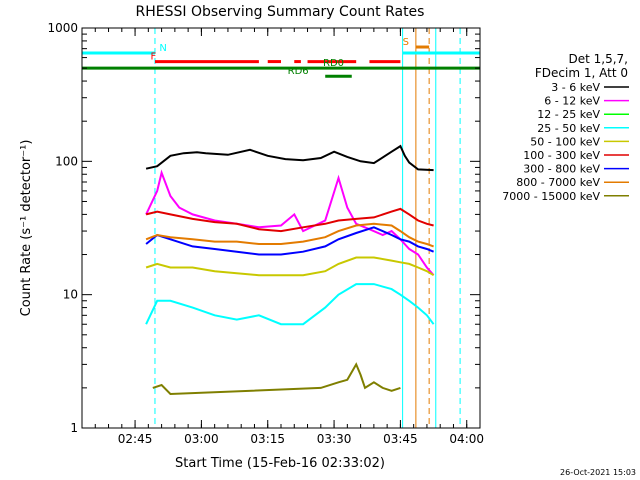 The height and width of the screenshot is (480, 640). I want to click on flag-label-s: S, so click(406, 42).